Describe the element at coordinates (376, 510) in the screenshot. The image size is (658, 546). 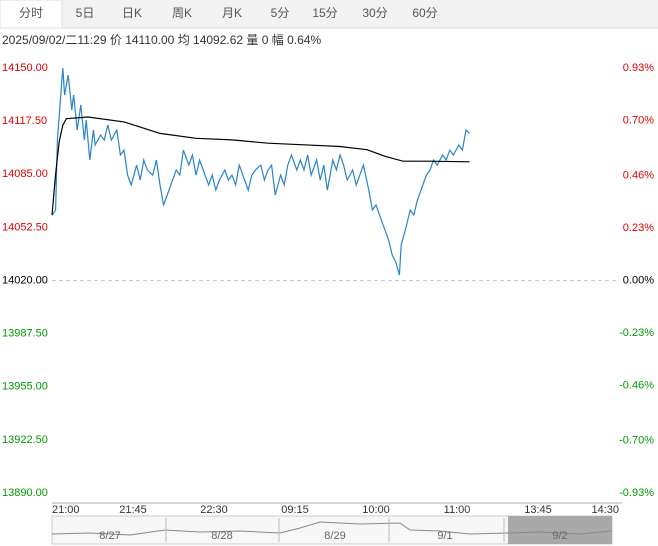
I see `x-tick-label: 10:00` at that location.